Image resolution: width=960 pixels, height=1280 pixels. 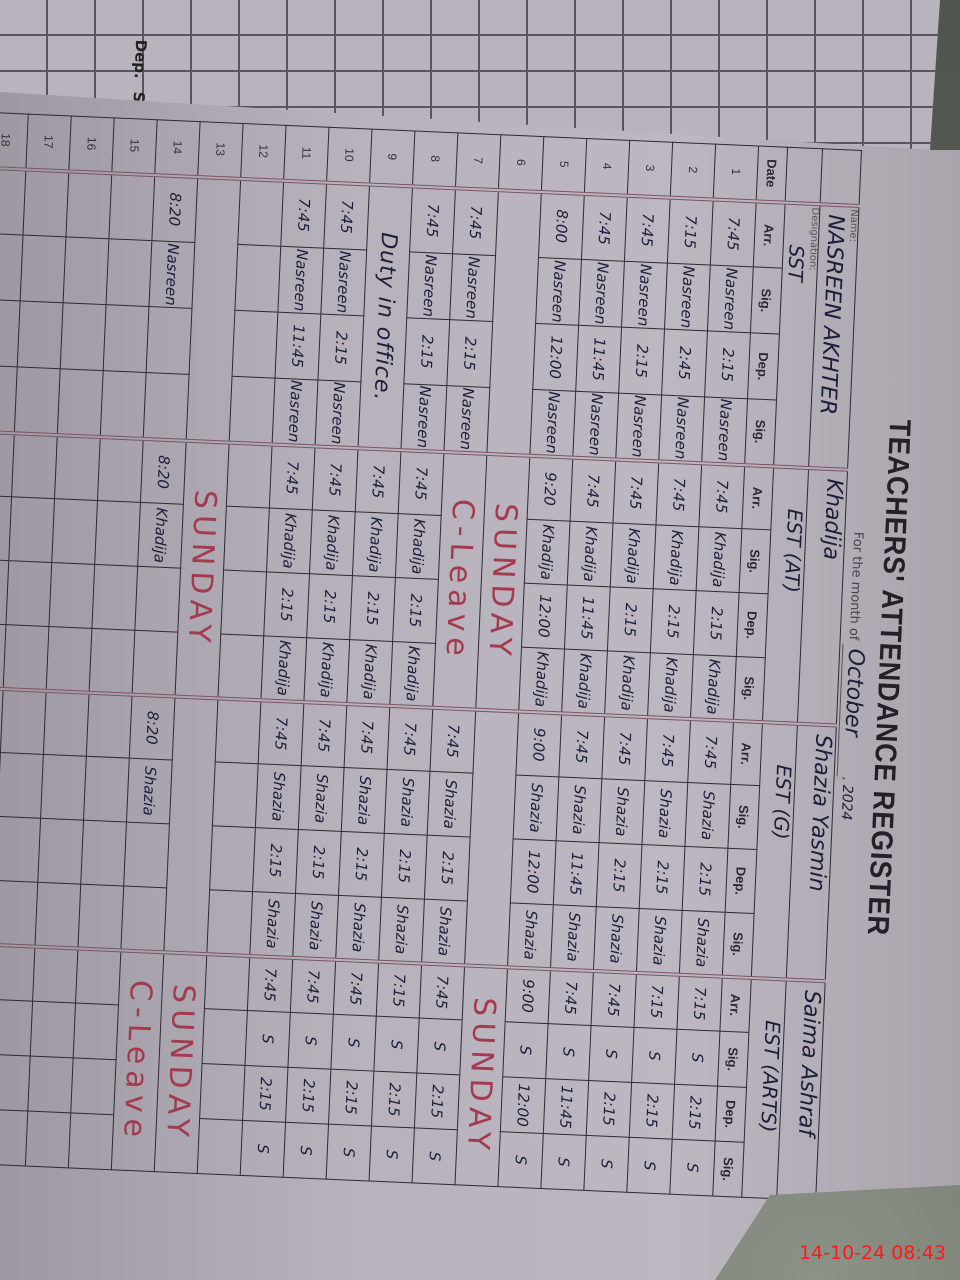 I want to click on date-cell: 5, so click(x=564, y=165).